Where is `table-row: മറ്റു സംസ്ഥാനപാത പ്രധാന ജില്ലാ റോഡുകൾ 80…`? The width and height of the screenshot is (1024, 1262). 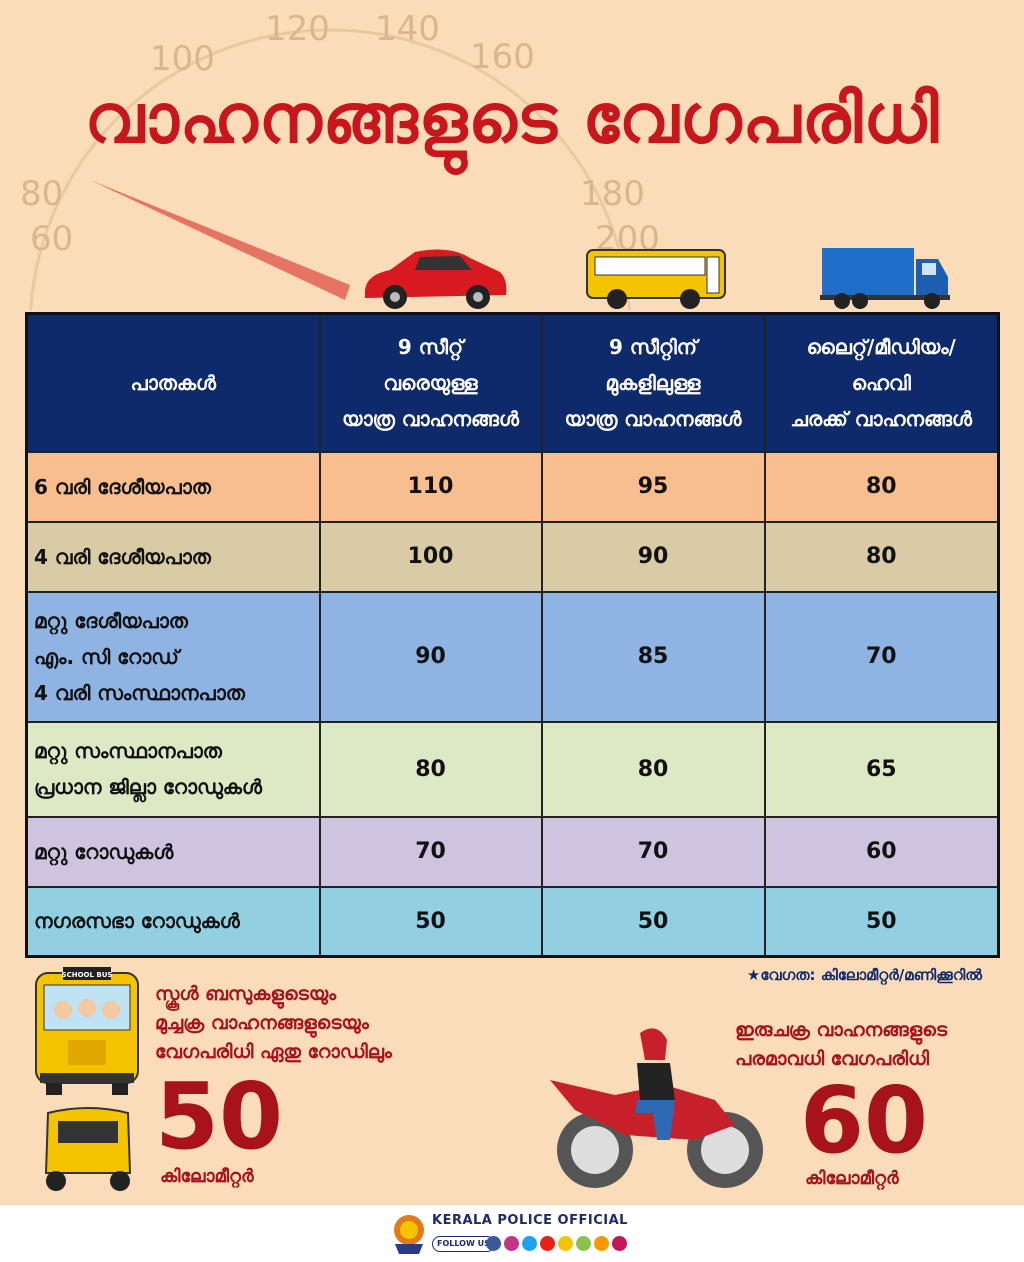
table-row: മറ്റു സംസ്ഥാനപാത പ്രധാന ജില്ലാ റോഡുകൾ 80… is located at coordinates (512, 769).